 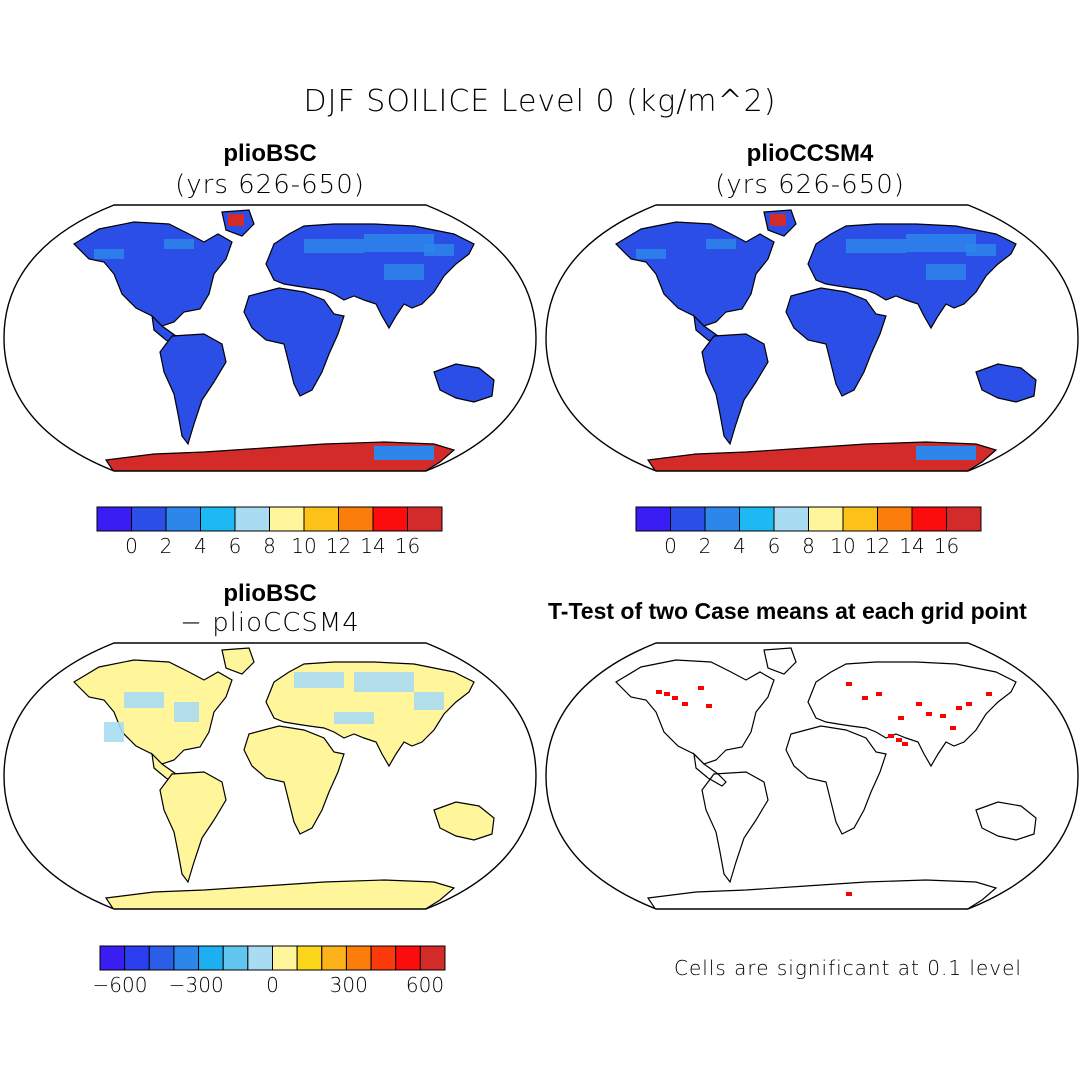 What do you see at coordinates (270, 593) in the screenshot?
I see `panel-bl-title: plioBSC` at bounding box center [270, 593].